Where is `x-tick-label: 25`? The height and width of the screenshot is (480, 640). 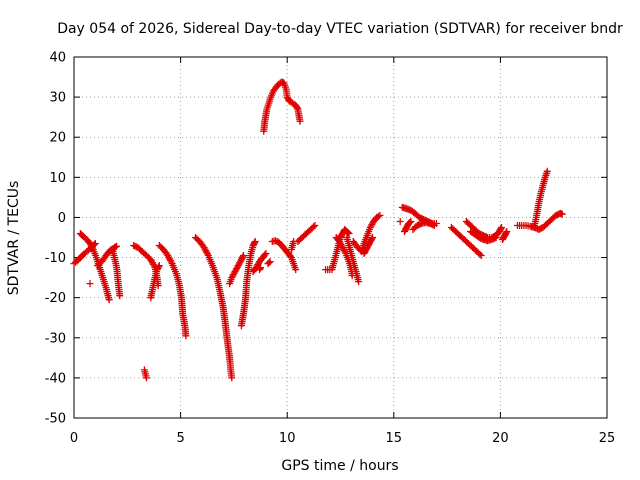 x-tick-label: 25 is located at coordinates (607, 438).